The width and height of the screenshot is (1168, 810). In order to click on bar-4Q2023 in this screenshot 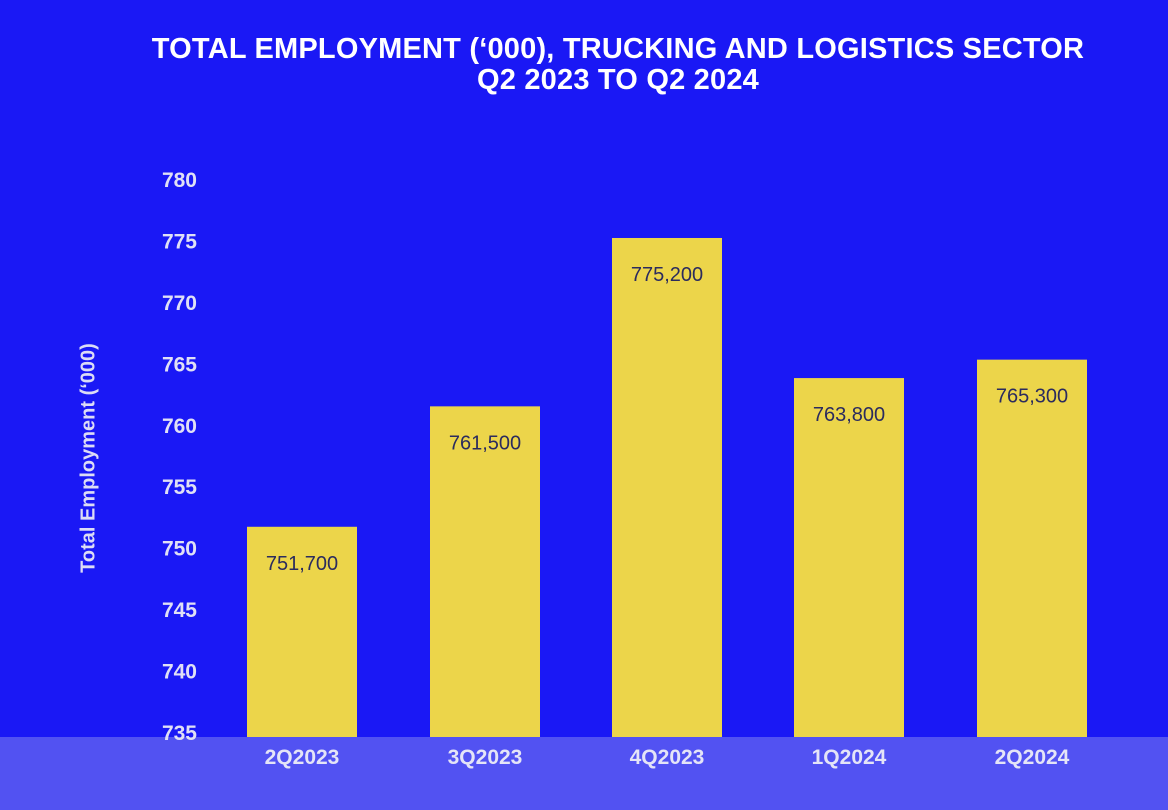, I will do `click(667, 487)`.